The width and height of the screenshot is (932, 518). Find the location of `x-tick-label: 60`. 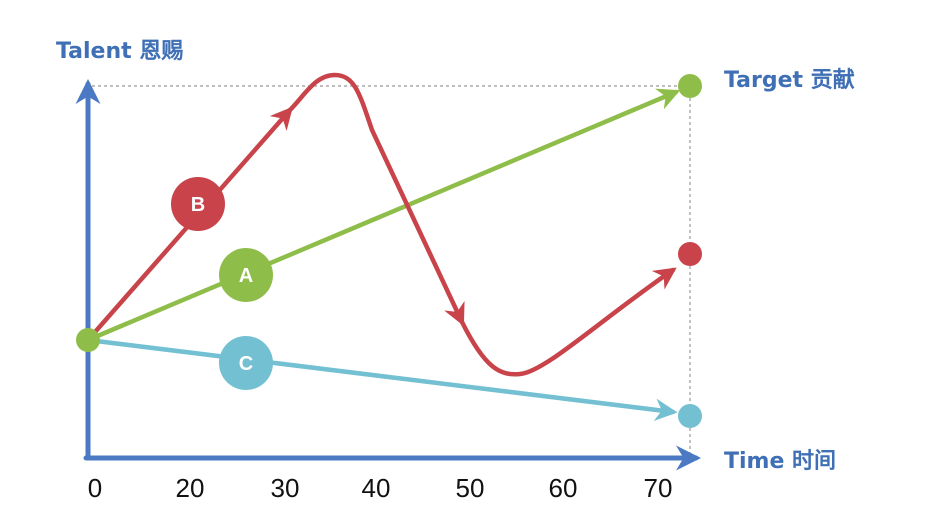

x-tick-label: 60 is located at coordinates (563, 488).